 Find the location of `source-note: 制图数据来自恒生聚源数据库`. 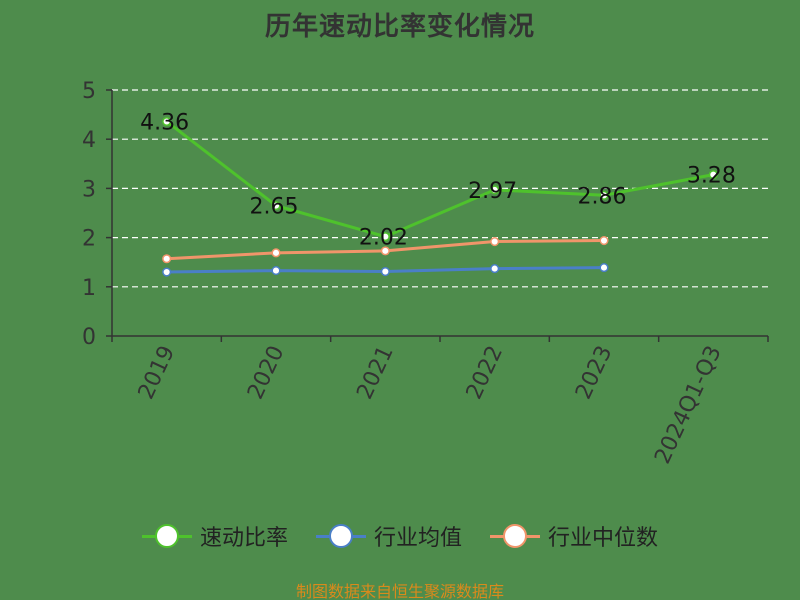

source-note: 制图数据来自恒生聚源数据库 is located at coordinates (399, 591).